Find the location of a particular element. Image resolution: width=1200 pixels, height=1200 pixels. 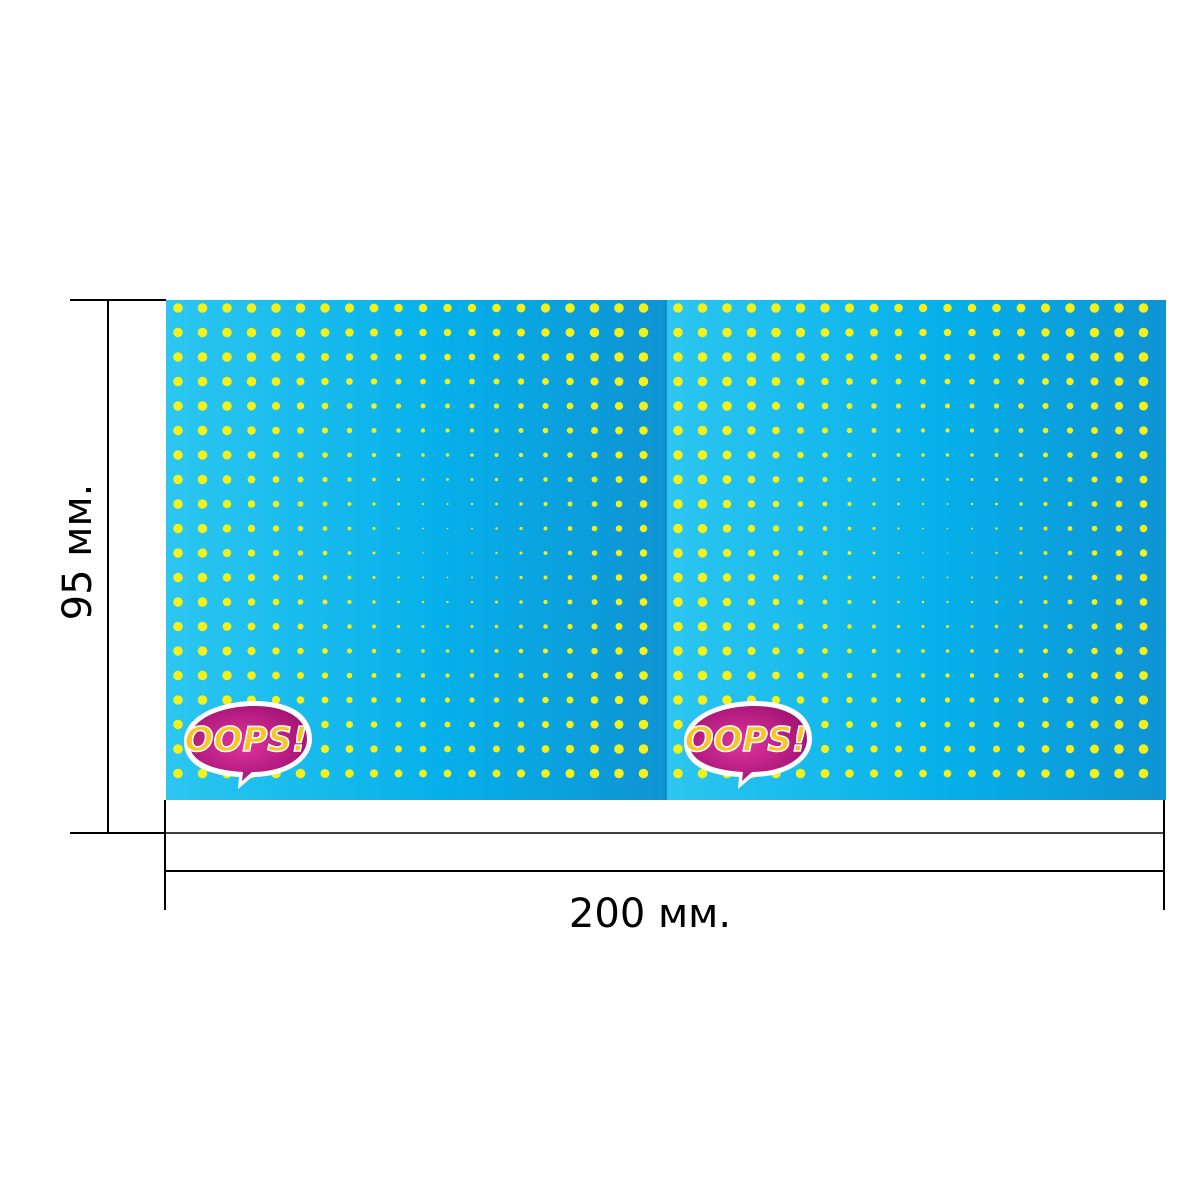

height-label: 95 мм. is located at coordinates (78, 552).